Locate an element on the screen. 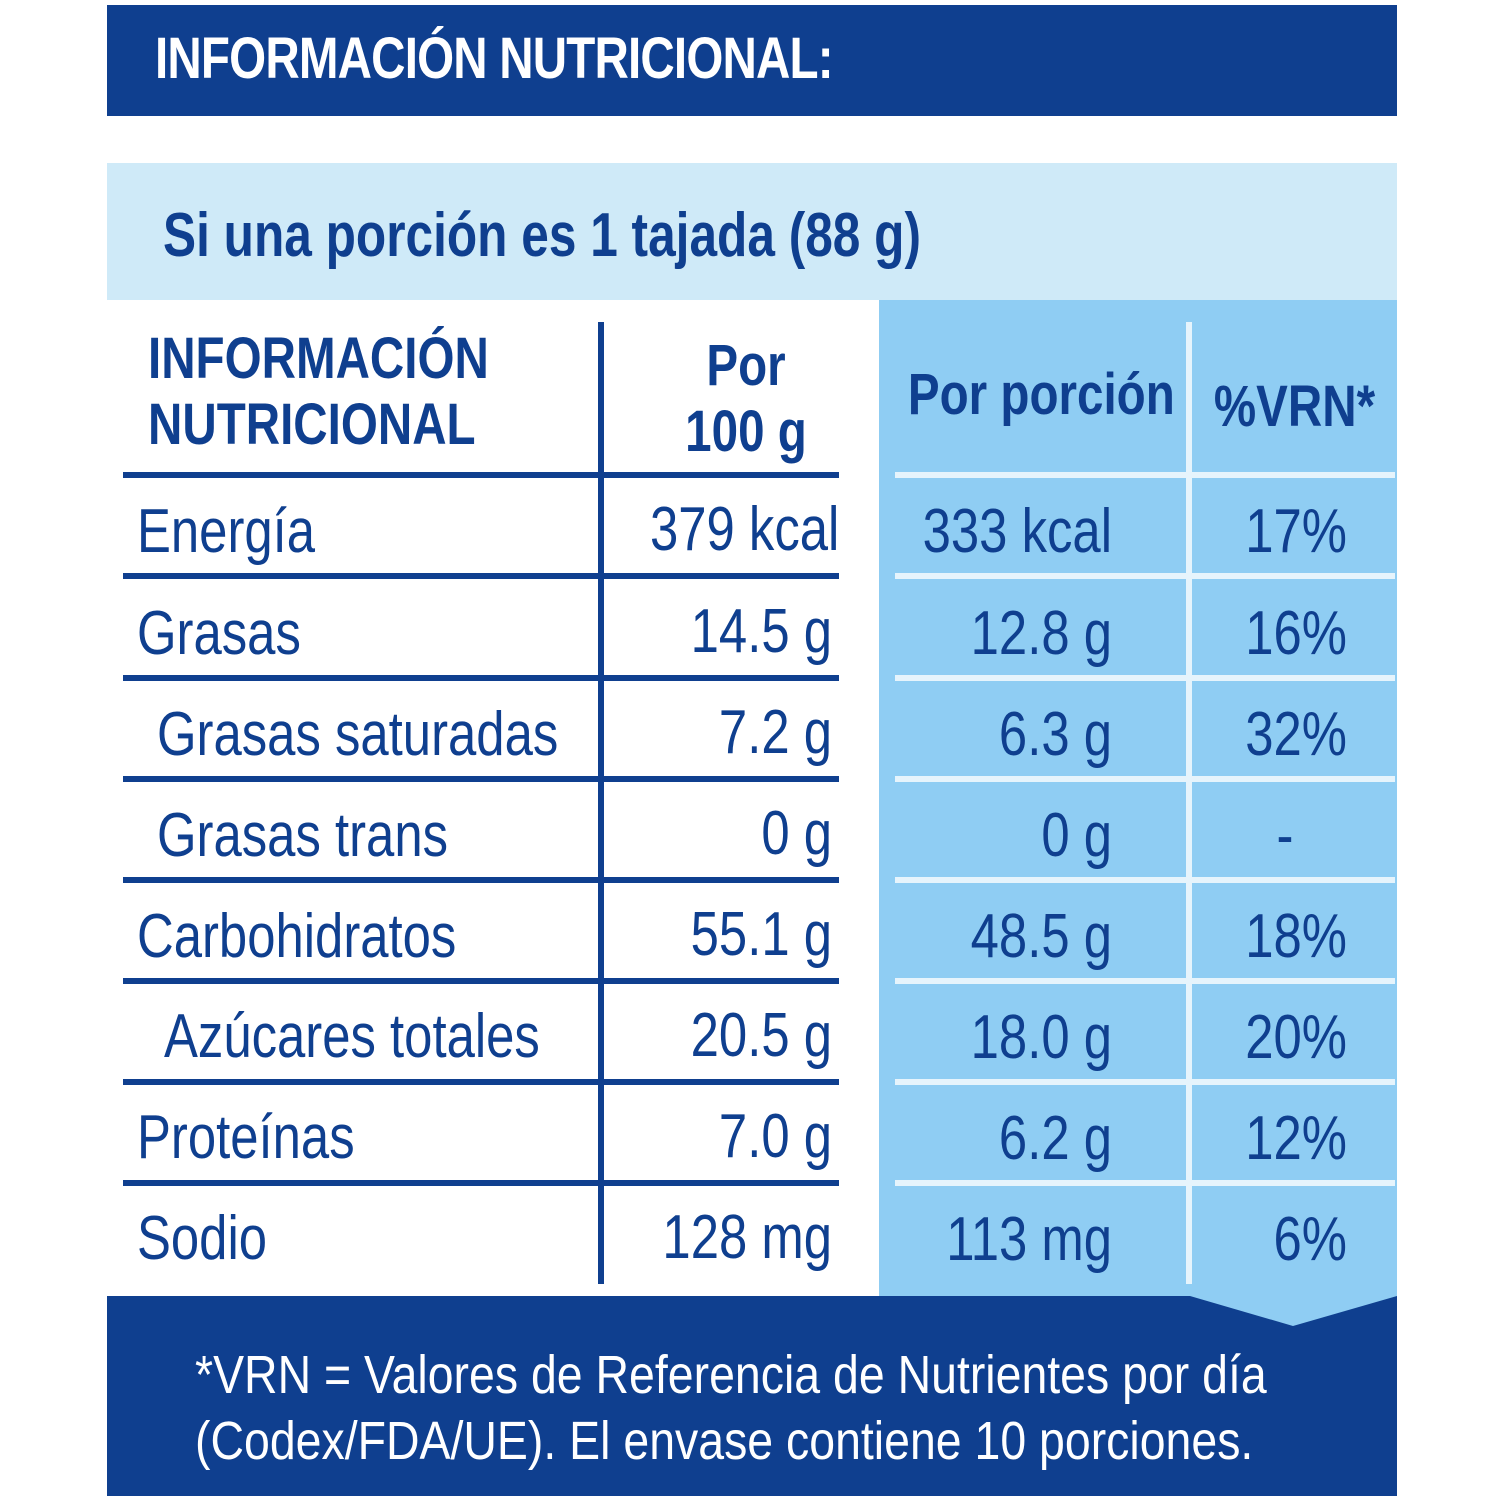  vrn-value: 20% is located at coordinates (1296, 1037).